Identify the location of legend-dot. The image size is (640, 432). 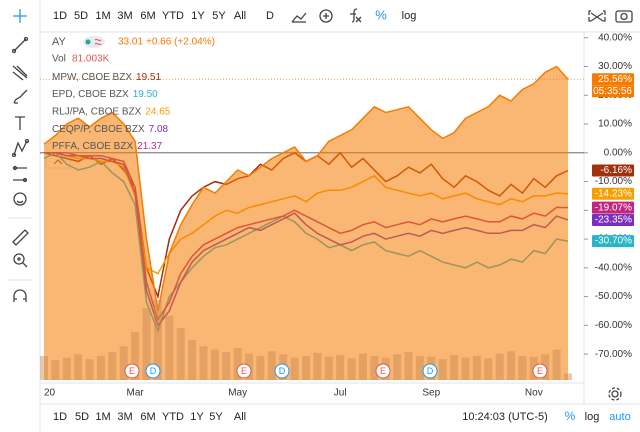
(88, 42).